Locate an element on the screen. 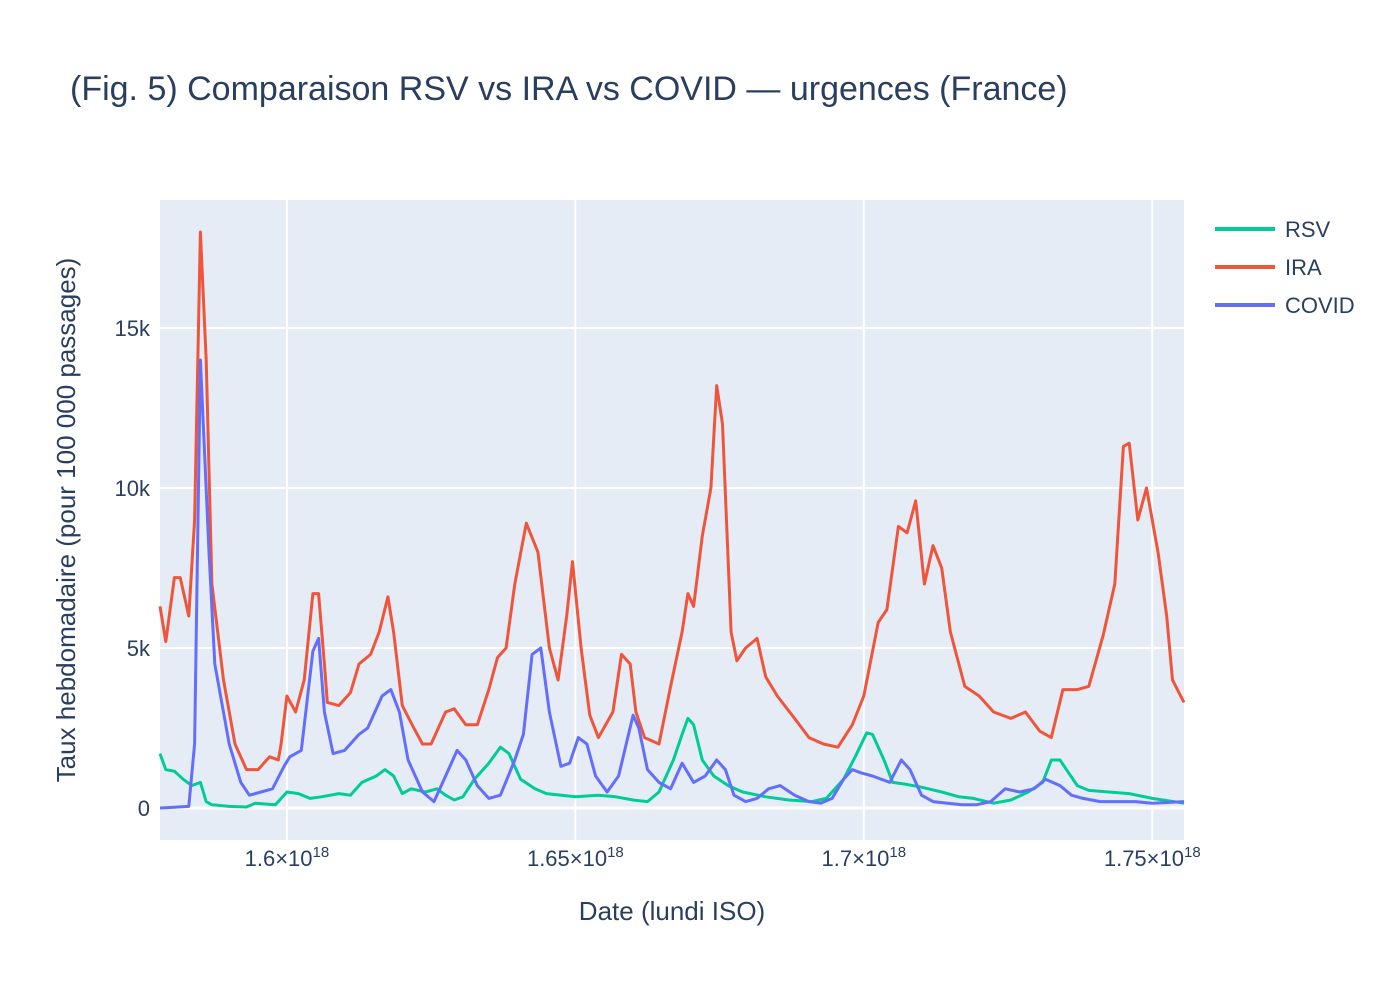 This screenshot has height=1000, width=1400. x-axis-ticks: 1.6×10¹⁸ 1.65×10¹⁸ 1.7×10¹⁸ 1.75×10¹⁸ is located at coordinates (723, 857).